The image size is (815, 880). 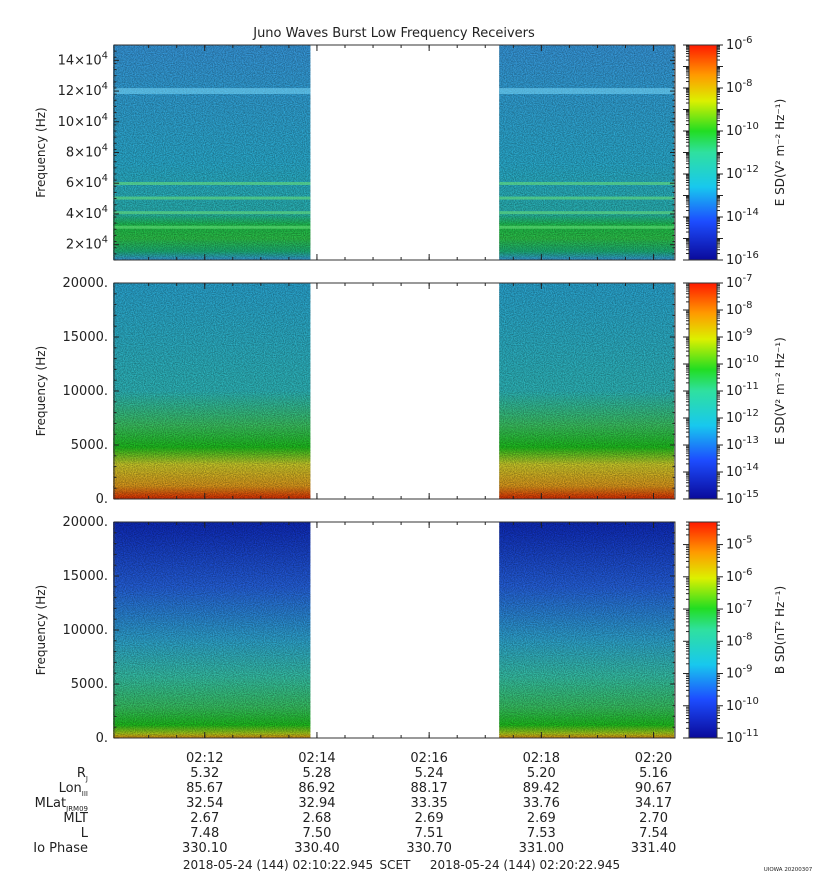 What do you see at coordinates (83, 90) in the screenshot?
I see `y-tick-label: 12×104` at bounding box center [83, 90].